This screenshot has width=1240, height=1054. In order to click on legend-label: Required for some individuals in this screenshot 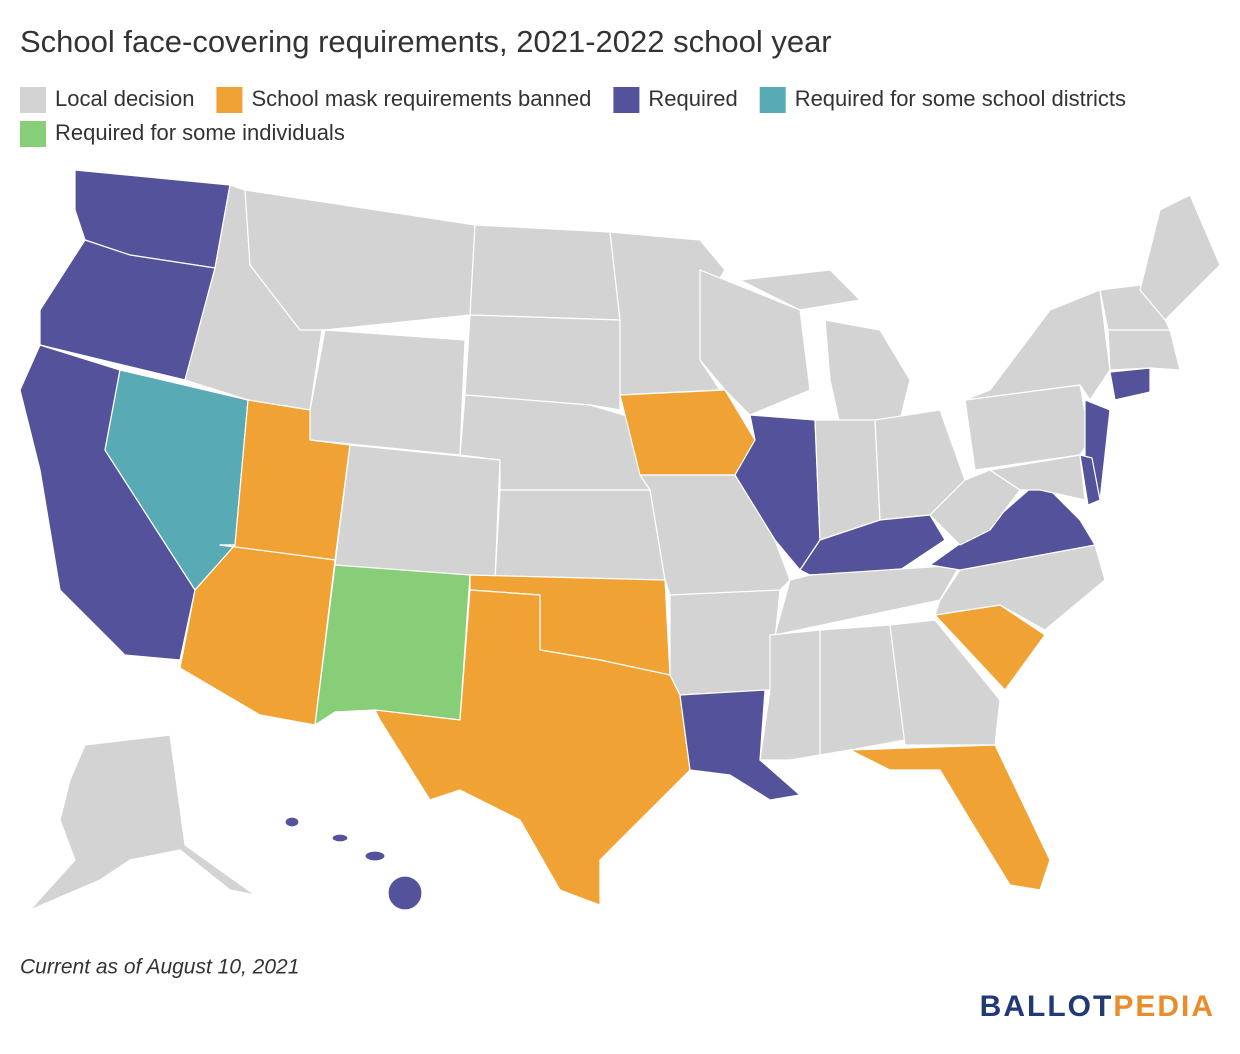, I will do `click(200, 132)`.